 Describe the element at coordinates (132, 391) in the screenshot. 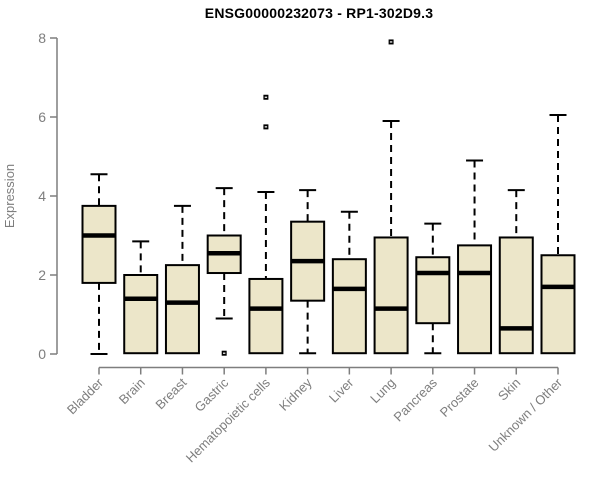

I see `x-tick-label-brain: Brain` at that location.